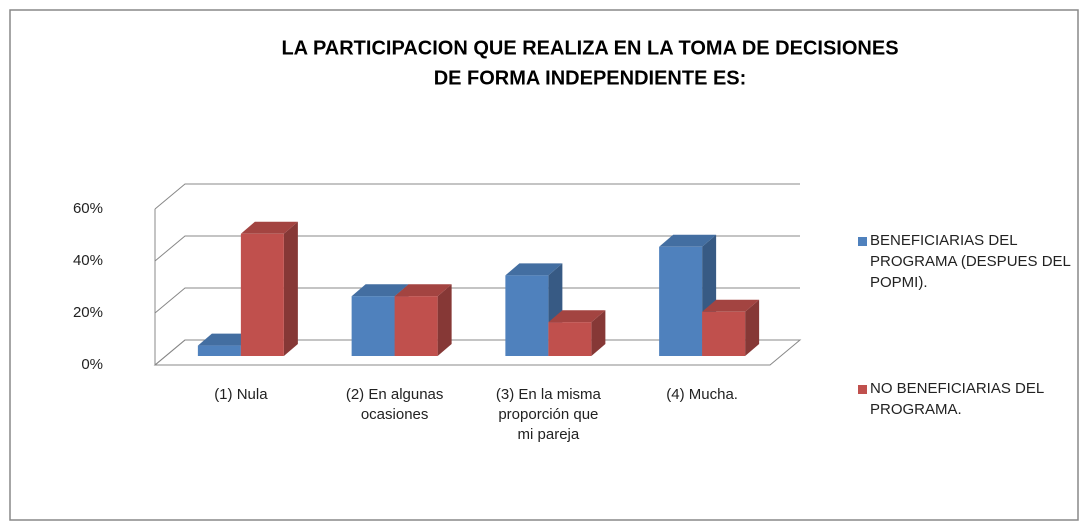 The image size is (1087, 529). Describe the element at coordinates (88, 312) in the screenshot. I see `y-tick-label: 20%` at that location.